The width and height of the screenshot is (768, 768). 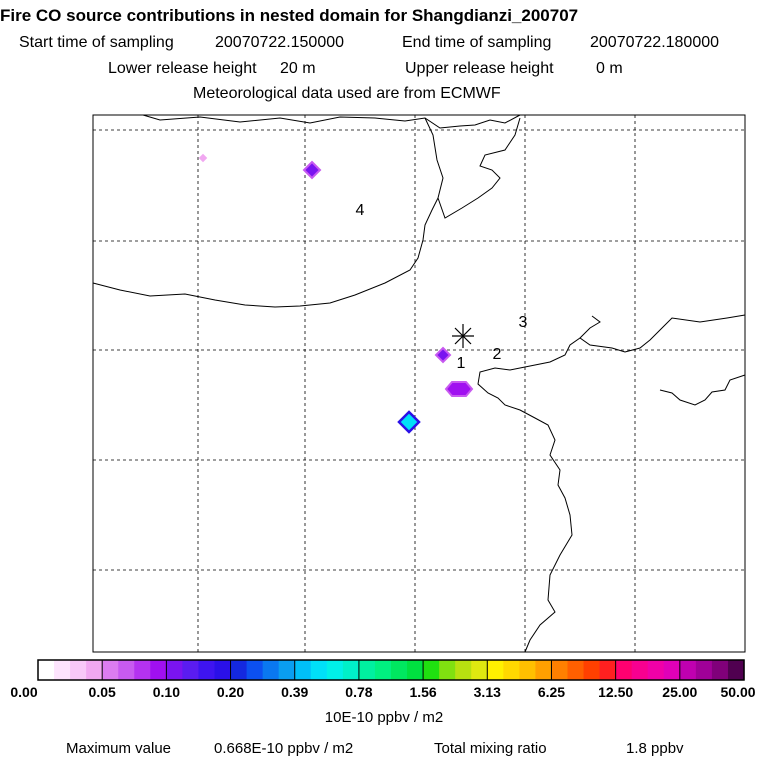 What do you see at coordinates (616, 692) in the screenshot?
I see `colorbar-tick-label: 12.50` at bounding box center [616, 692].